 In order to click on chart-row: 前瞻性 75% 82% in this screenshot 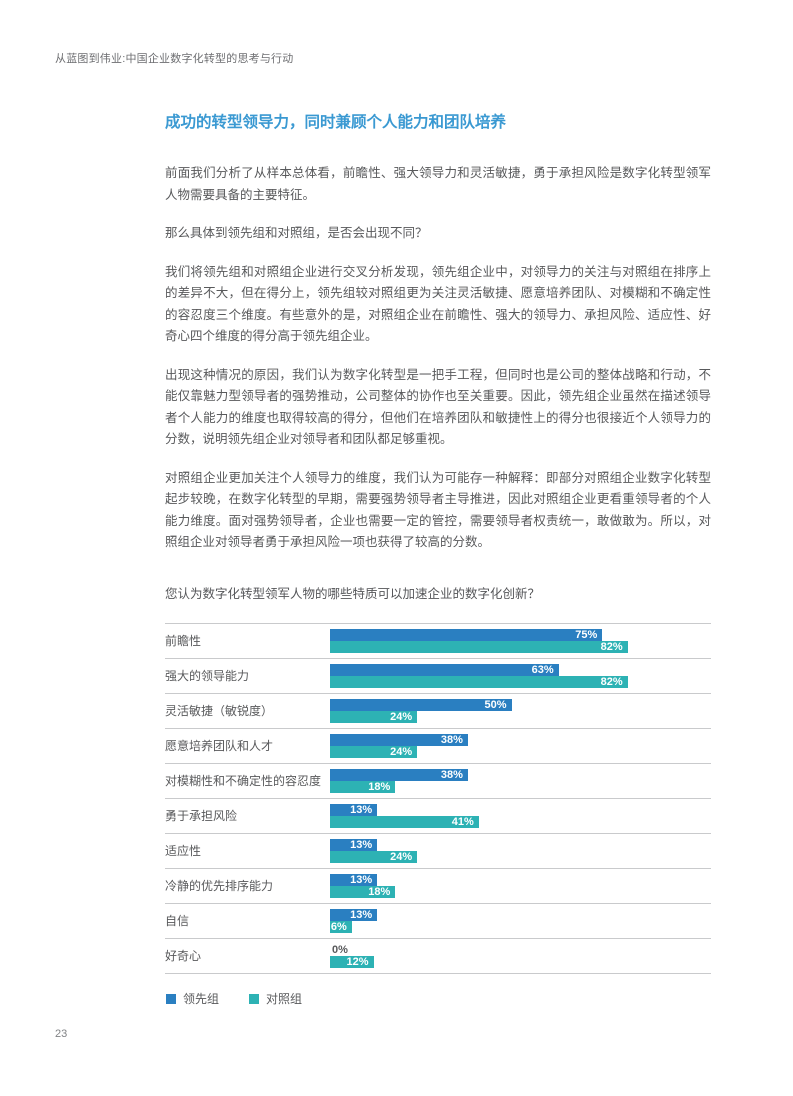, I will do `click(438, 640)`.